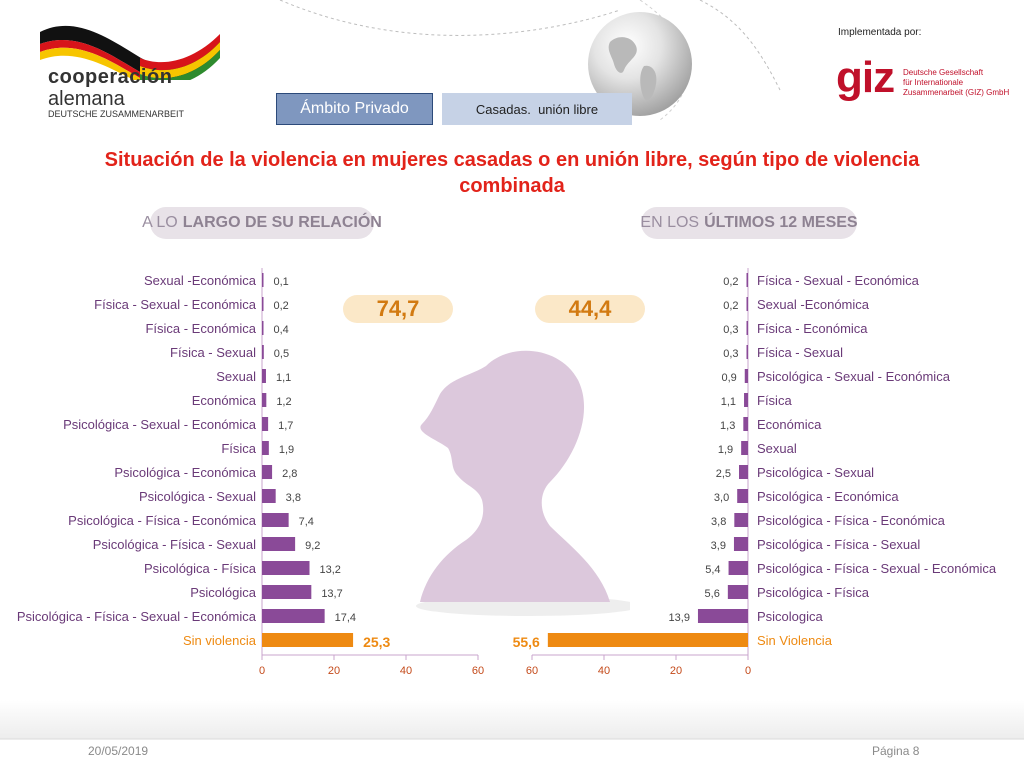 The width and height of the screenshot is (1024, 768). Describe the element at coordinates (406, 671) in the screenshot. I see `left-tick-label: 40` at that location.